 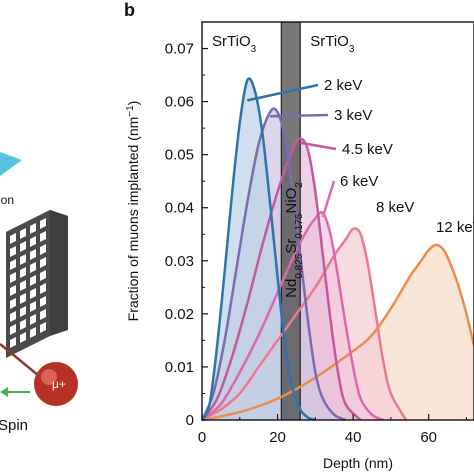 What do you see at coordinates (11, 164) in the screenshot?
I see `incoming-beam-icon` at bounding box center [11, 164].